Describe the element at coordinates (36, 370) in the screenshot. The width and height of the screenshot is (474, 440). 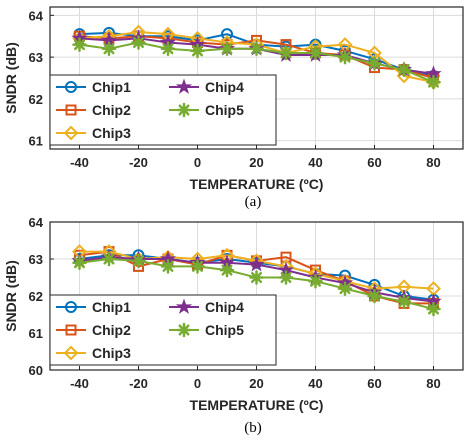
I see `y-tick-label: 60` at that location.